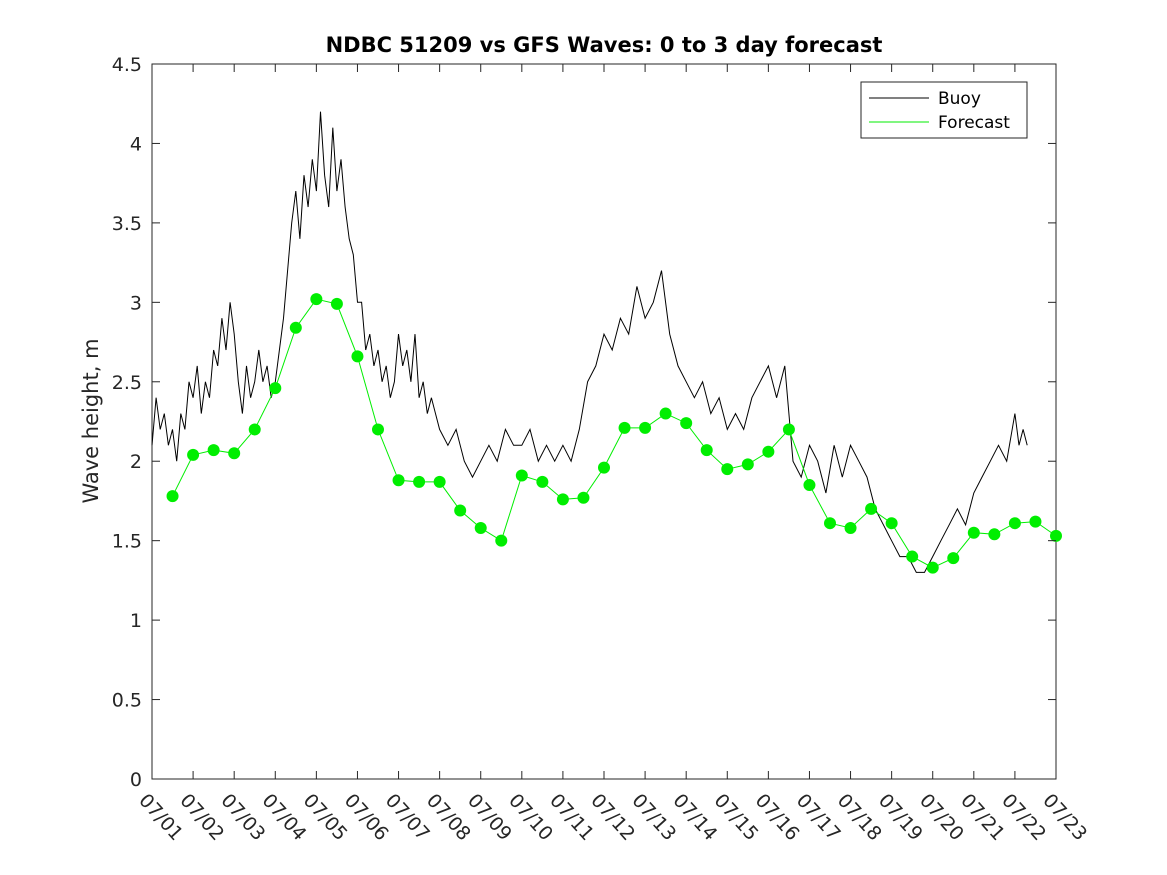 The image size is (1167, 875). I want to click on x-tick-label: 07/01, so click(160, 817).